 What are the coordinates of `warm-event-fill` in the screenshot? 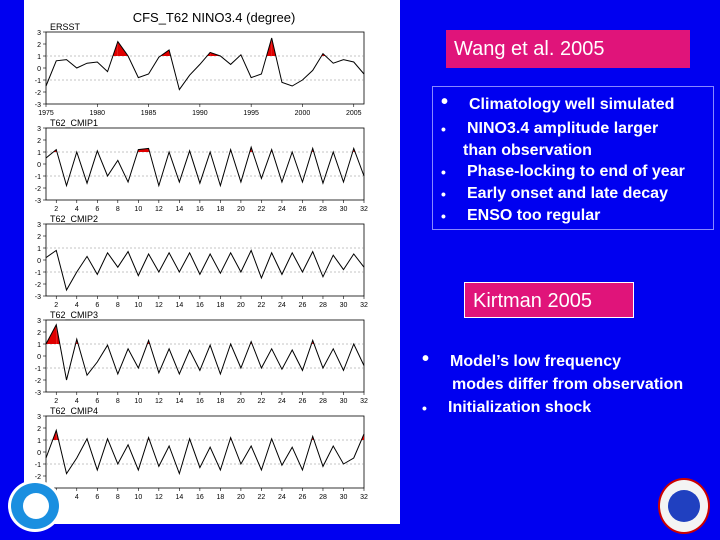 It's located at (143, 150).